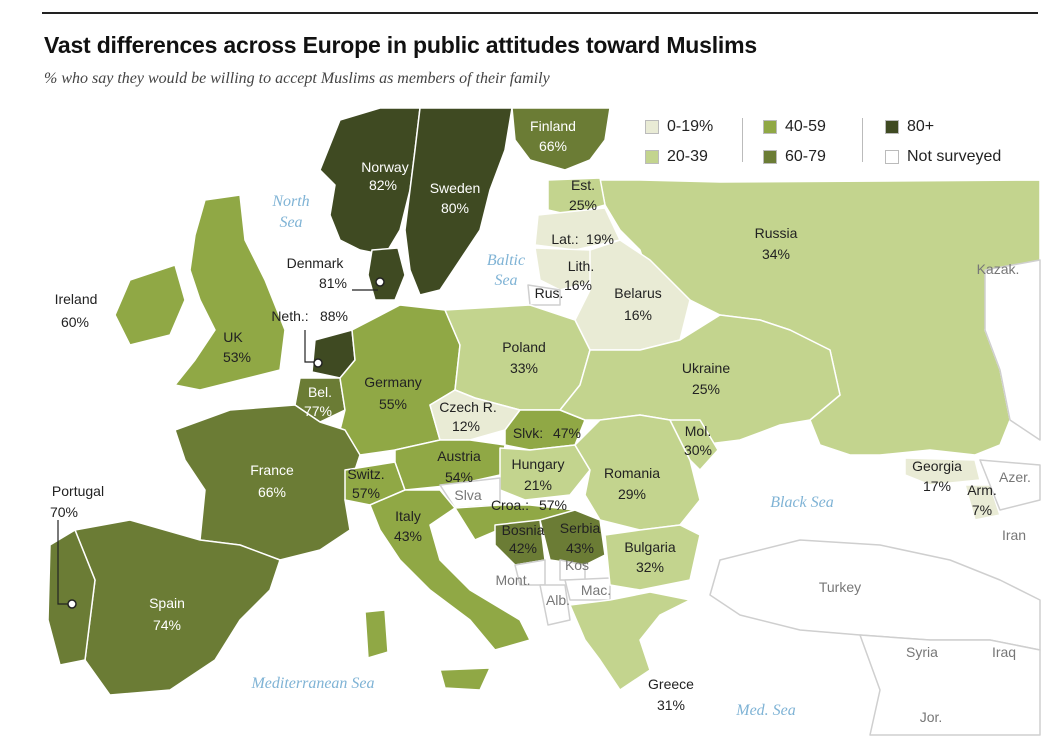 The image size is (1061, 750). Describe the element at coordinates (954, 156) in the screenshot. I see `legend-label: Not surveyed` at that location.